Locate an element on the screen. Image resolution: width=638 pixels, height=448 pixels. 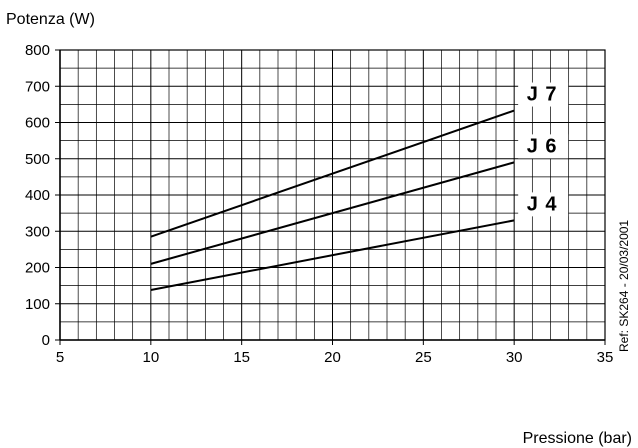
series-label: J 6 is located at coordinates (542, 146).